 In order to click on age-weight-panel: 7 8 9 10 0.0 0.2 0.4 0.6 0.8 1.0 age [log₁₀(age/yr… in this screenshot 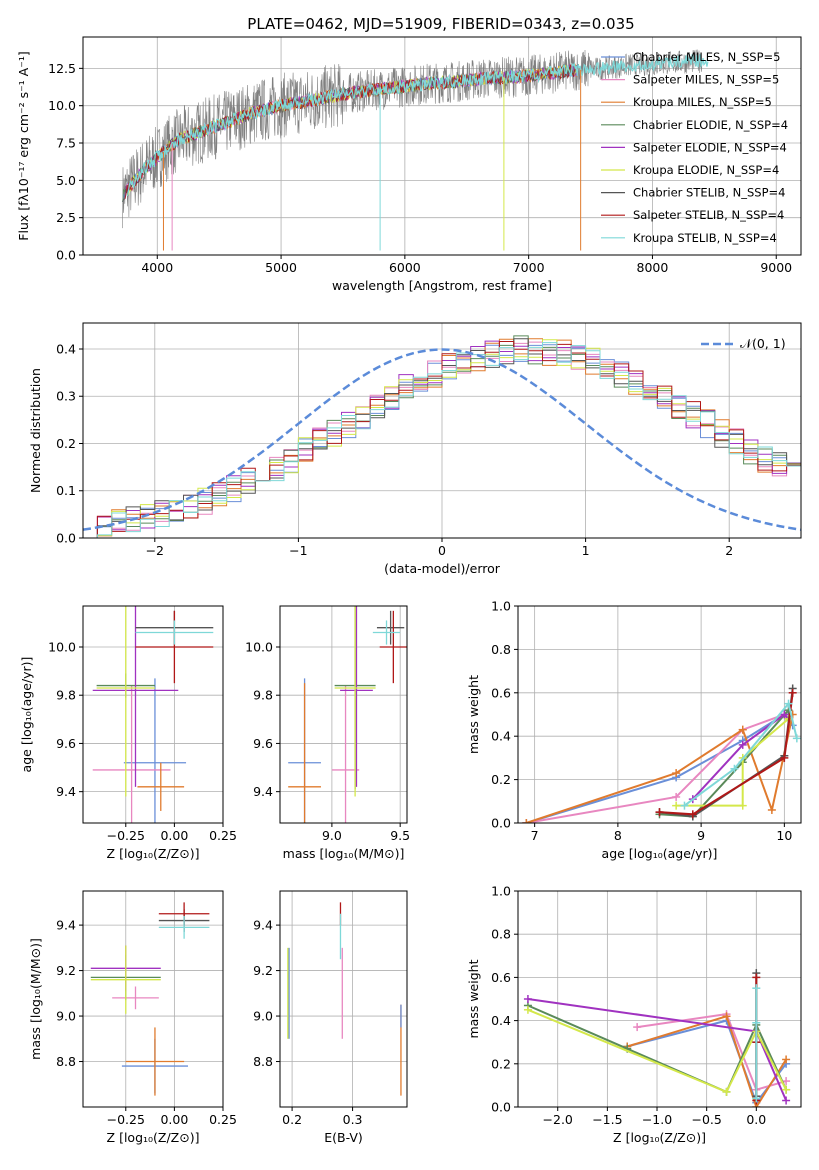, I will do `click(634, 730)`.